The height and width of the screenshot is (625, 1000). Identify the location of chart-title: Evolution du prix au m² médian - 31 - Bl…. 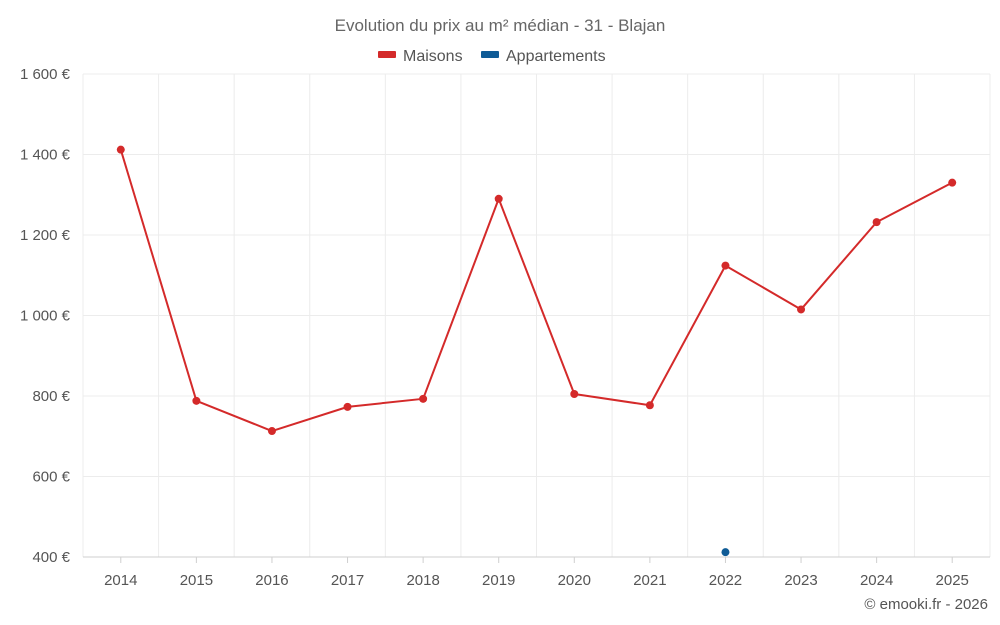
(500, 25).